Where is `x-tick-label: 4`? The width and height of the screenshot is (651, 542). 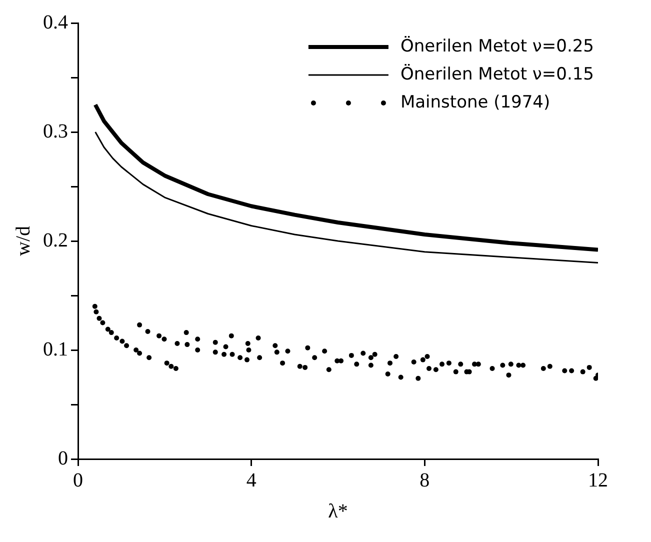 x-tick-label: 4 is located at coordinates (251, 480).